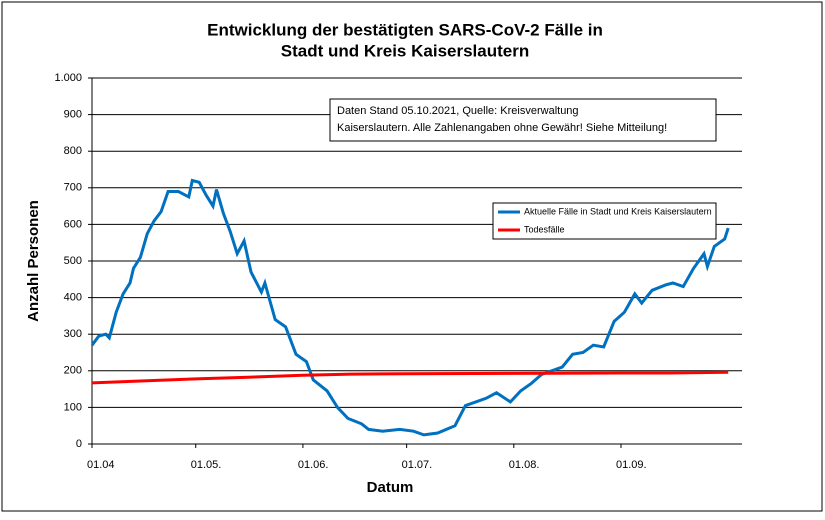 The width and height of the screenshot is (825, 520). Describe the element at coordinates (73, 261) in the screenshot. I see `y-tick-label: 500` at that location.